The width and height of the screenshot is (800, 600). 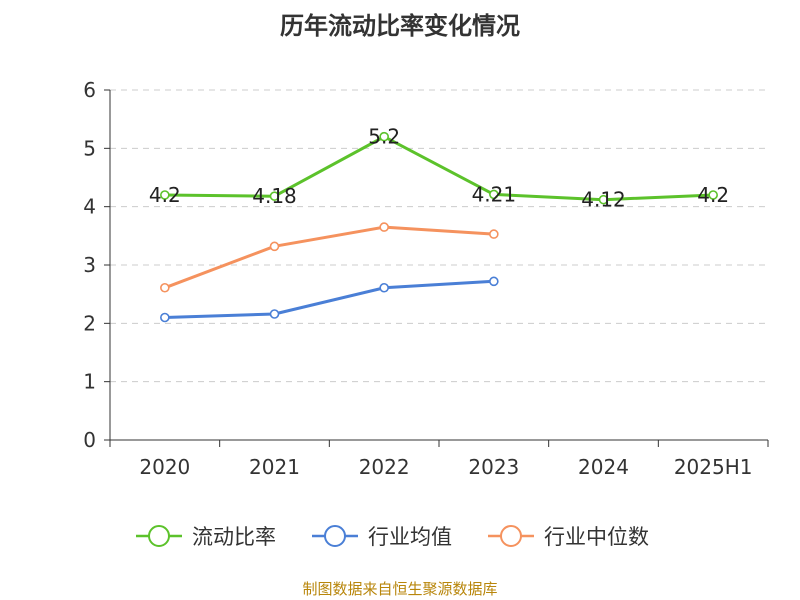 I want to click on y-tick-label: 1, so click(x=89, y=382).